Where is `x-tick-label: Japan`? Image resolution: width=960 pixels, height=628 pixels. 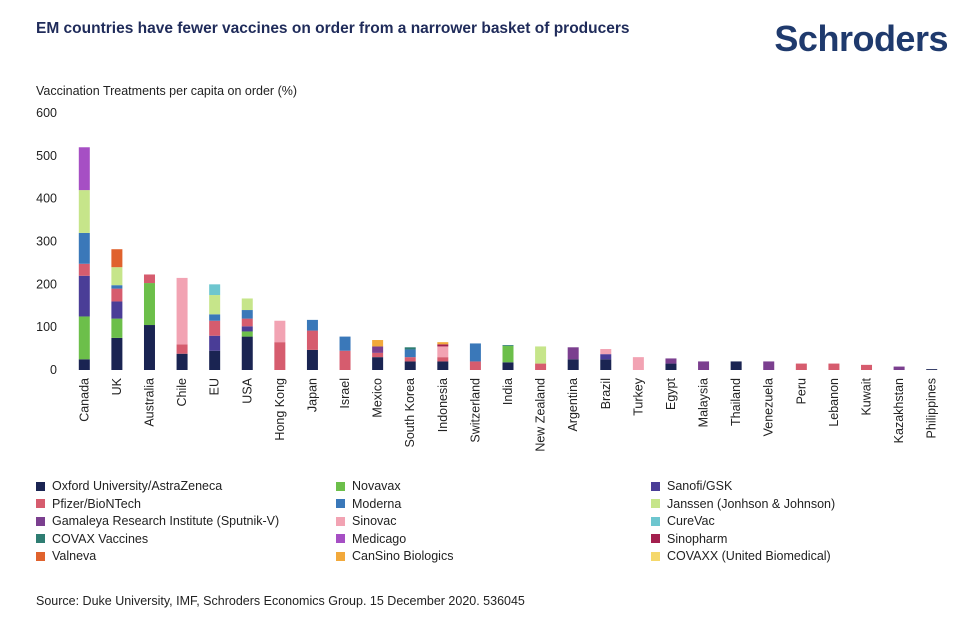
x-tick-label: Japan is located at coordinates (312, 395).